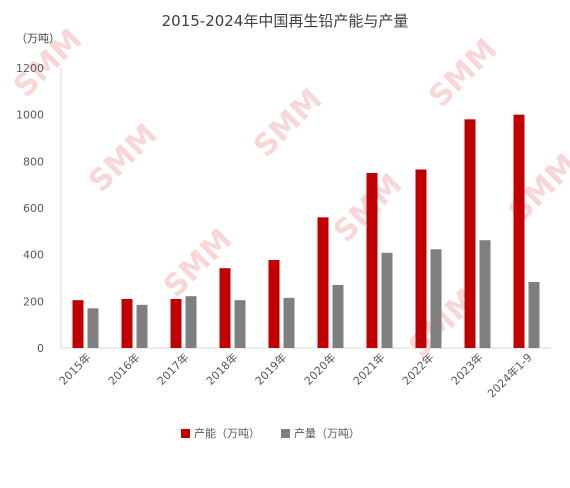  I want to click on legend-swatch-capacity, so click(185, 433).